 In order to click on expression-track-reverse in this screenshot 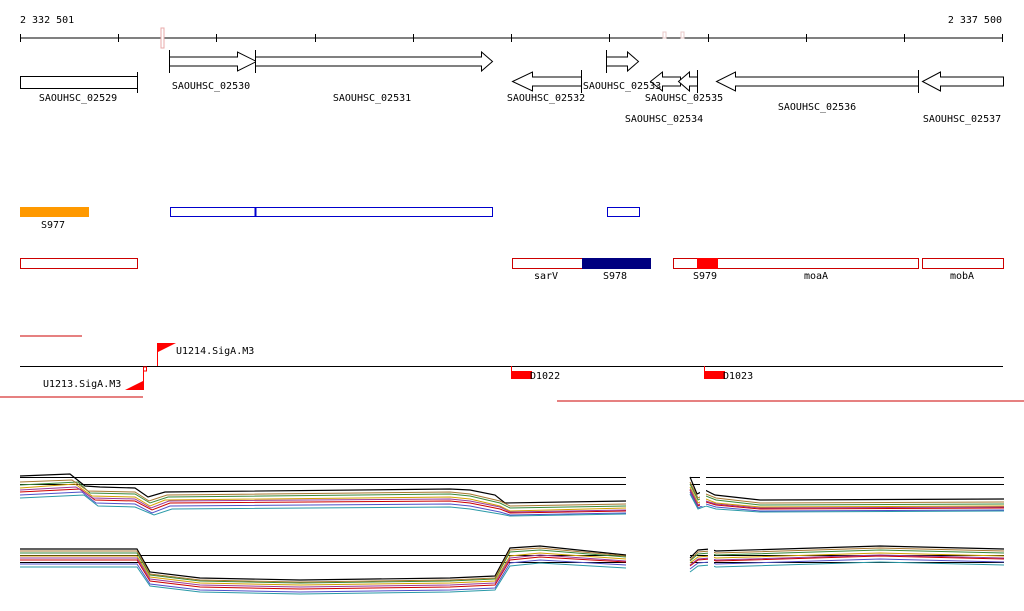, I will do `click(512, 570)`.